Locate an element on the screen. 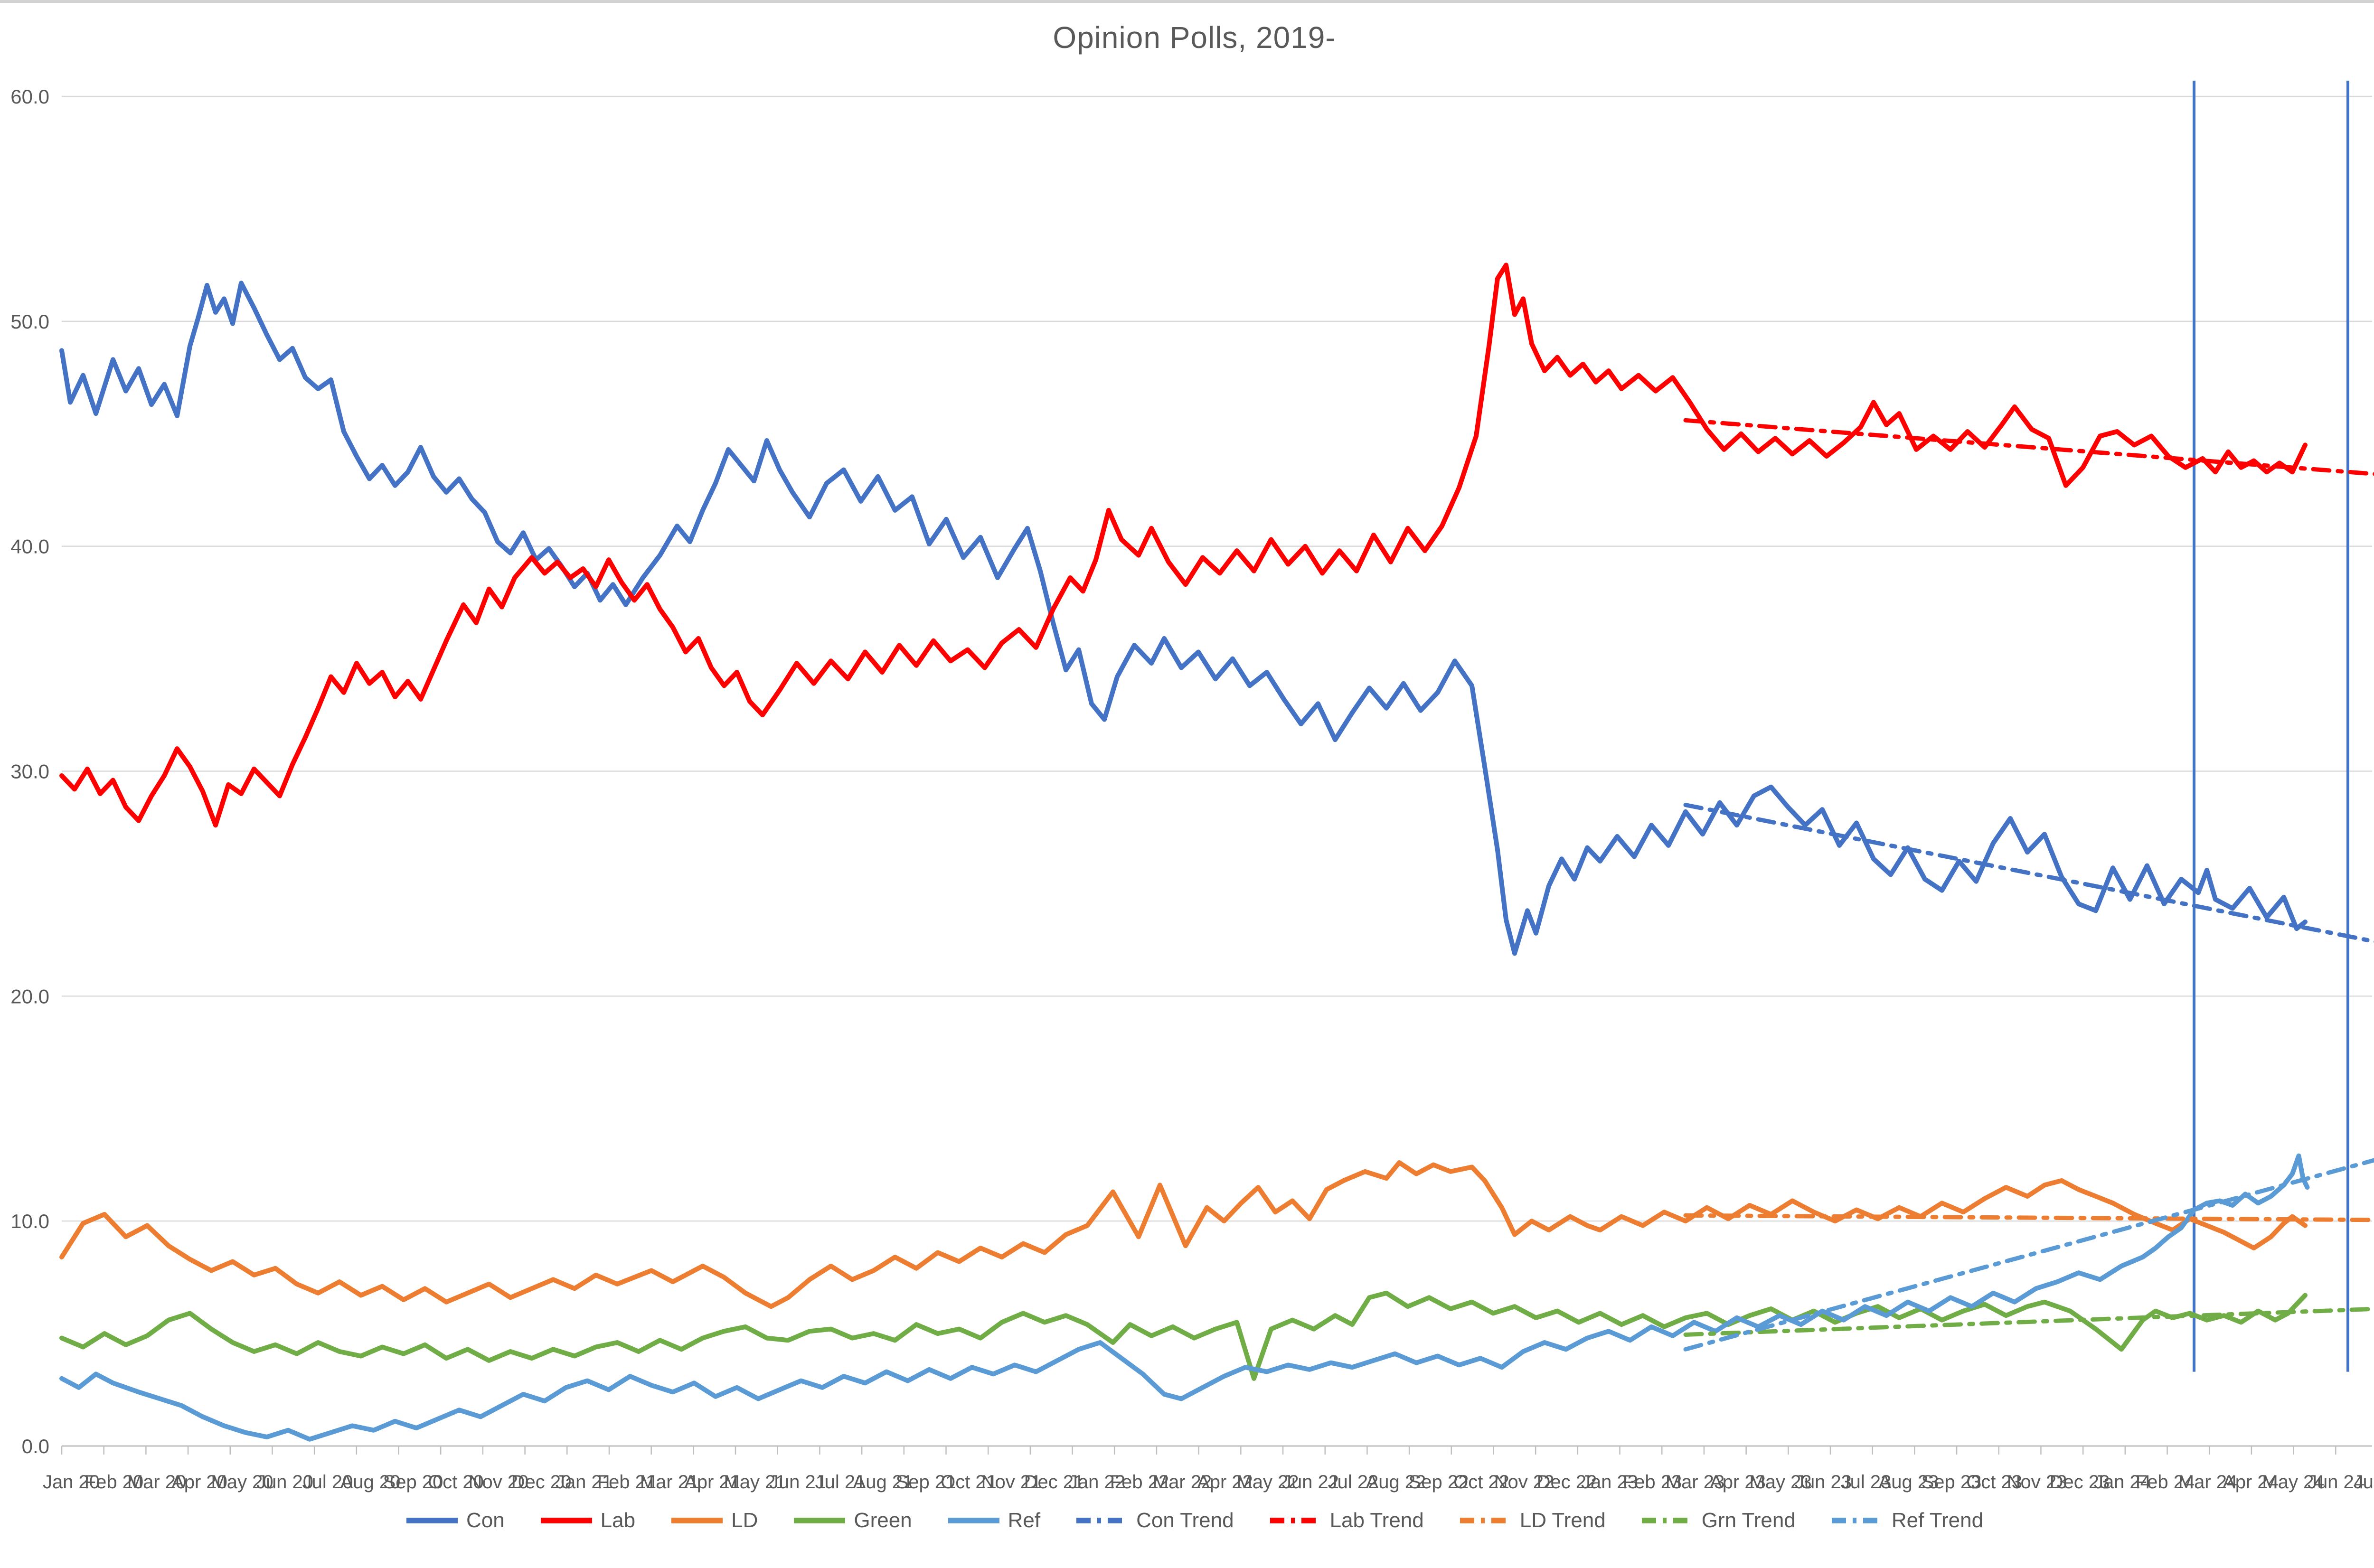 Image resolution: width=2374 pixels, height=1568 pixels. x-axis-tick-label: Oct 22 is located at coordinates (1481, 1482).